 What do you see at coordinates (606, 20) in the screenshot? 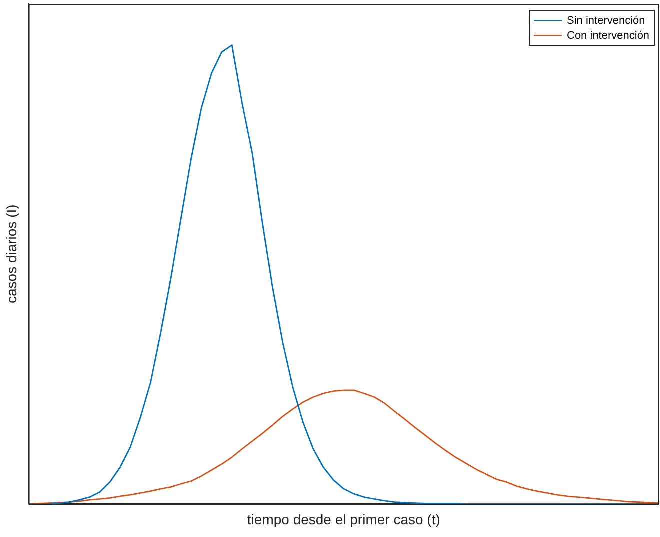
I see `legend-label: Sin intervención` at bounding box center [606, 20].